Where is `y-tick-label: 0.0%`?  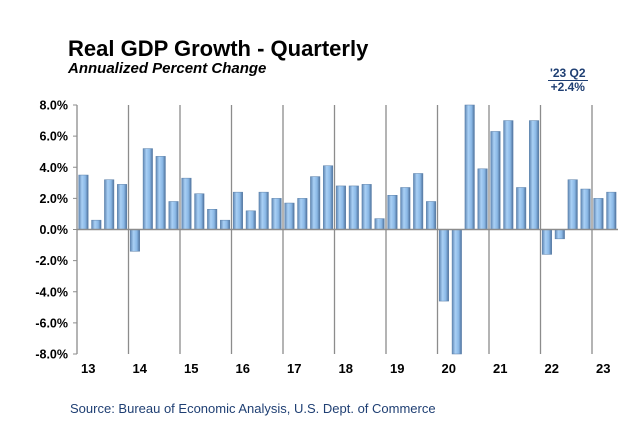 y-tick-label: 0.0% is located at coordinates (54, 230).